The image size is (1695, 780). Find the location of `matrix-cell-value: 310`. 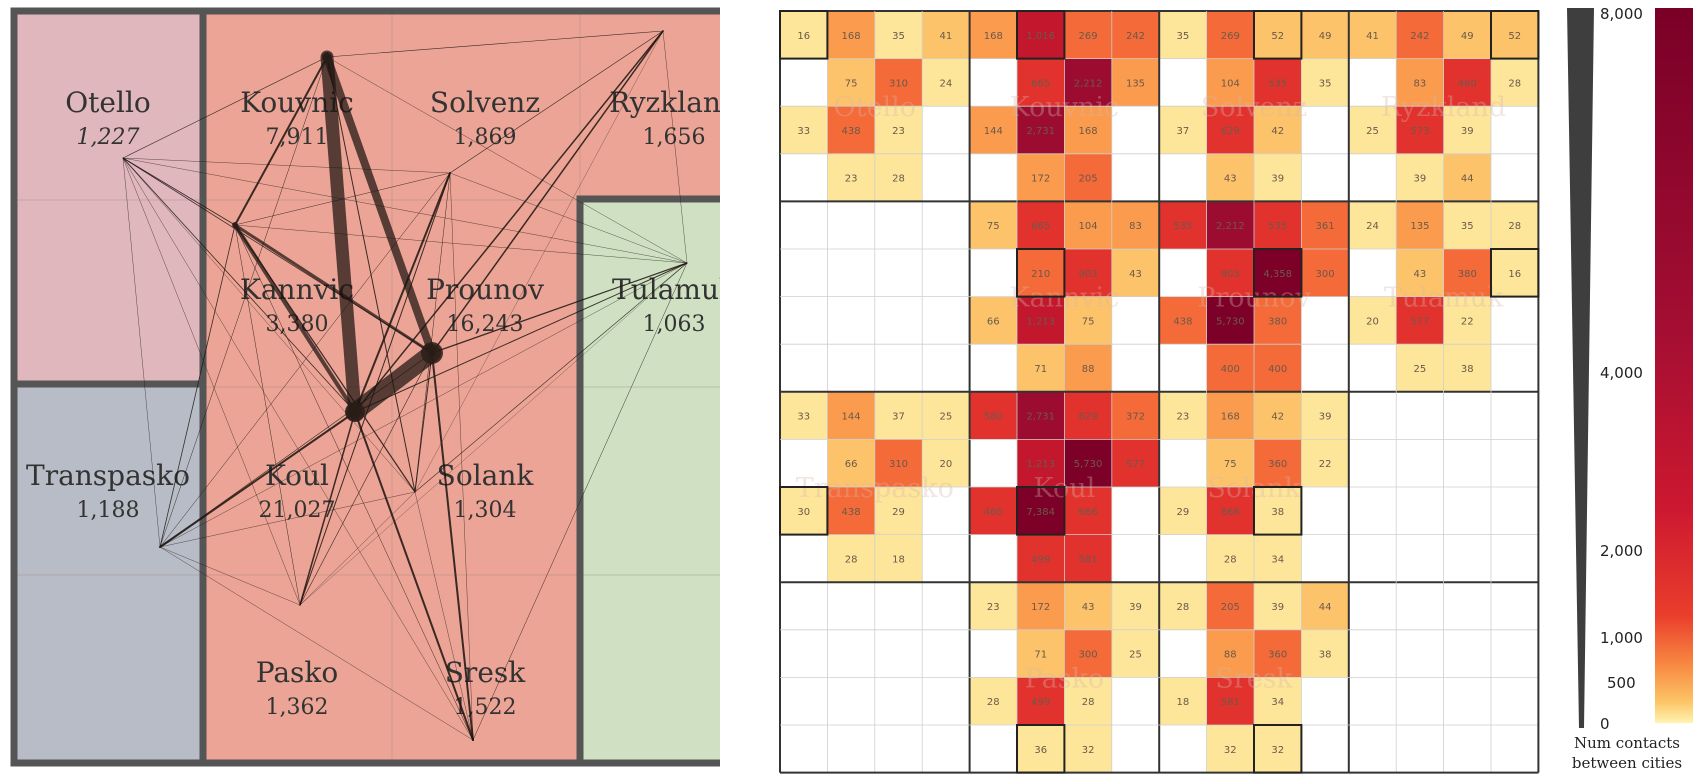

matrix-cell-value: 310 is located at coordinates (898, 464).